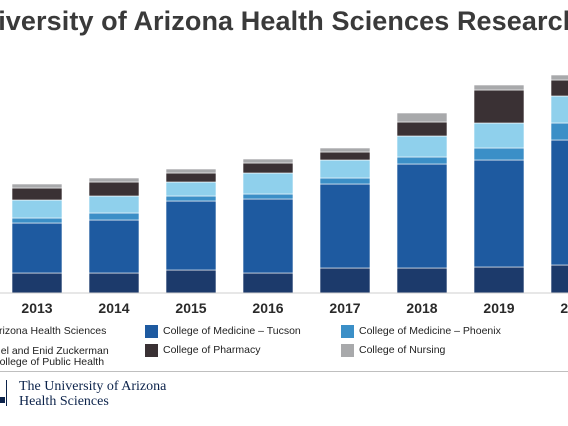 The width and height of the screenshot is (568, 426). Describe the element at coordinates (93, 386) in the screenshot. I see `logo-text-university: The University of Arizona` at that location.